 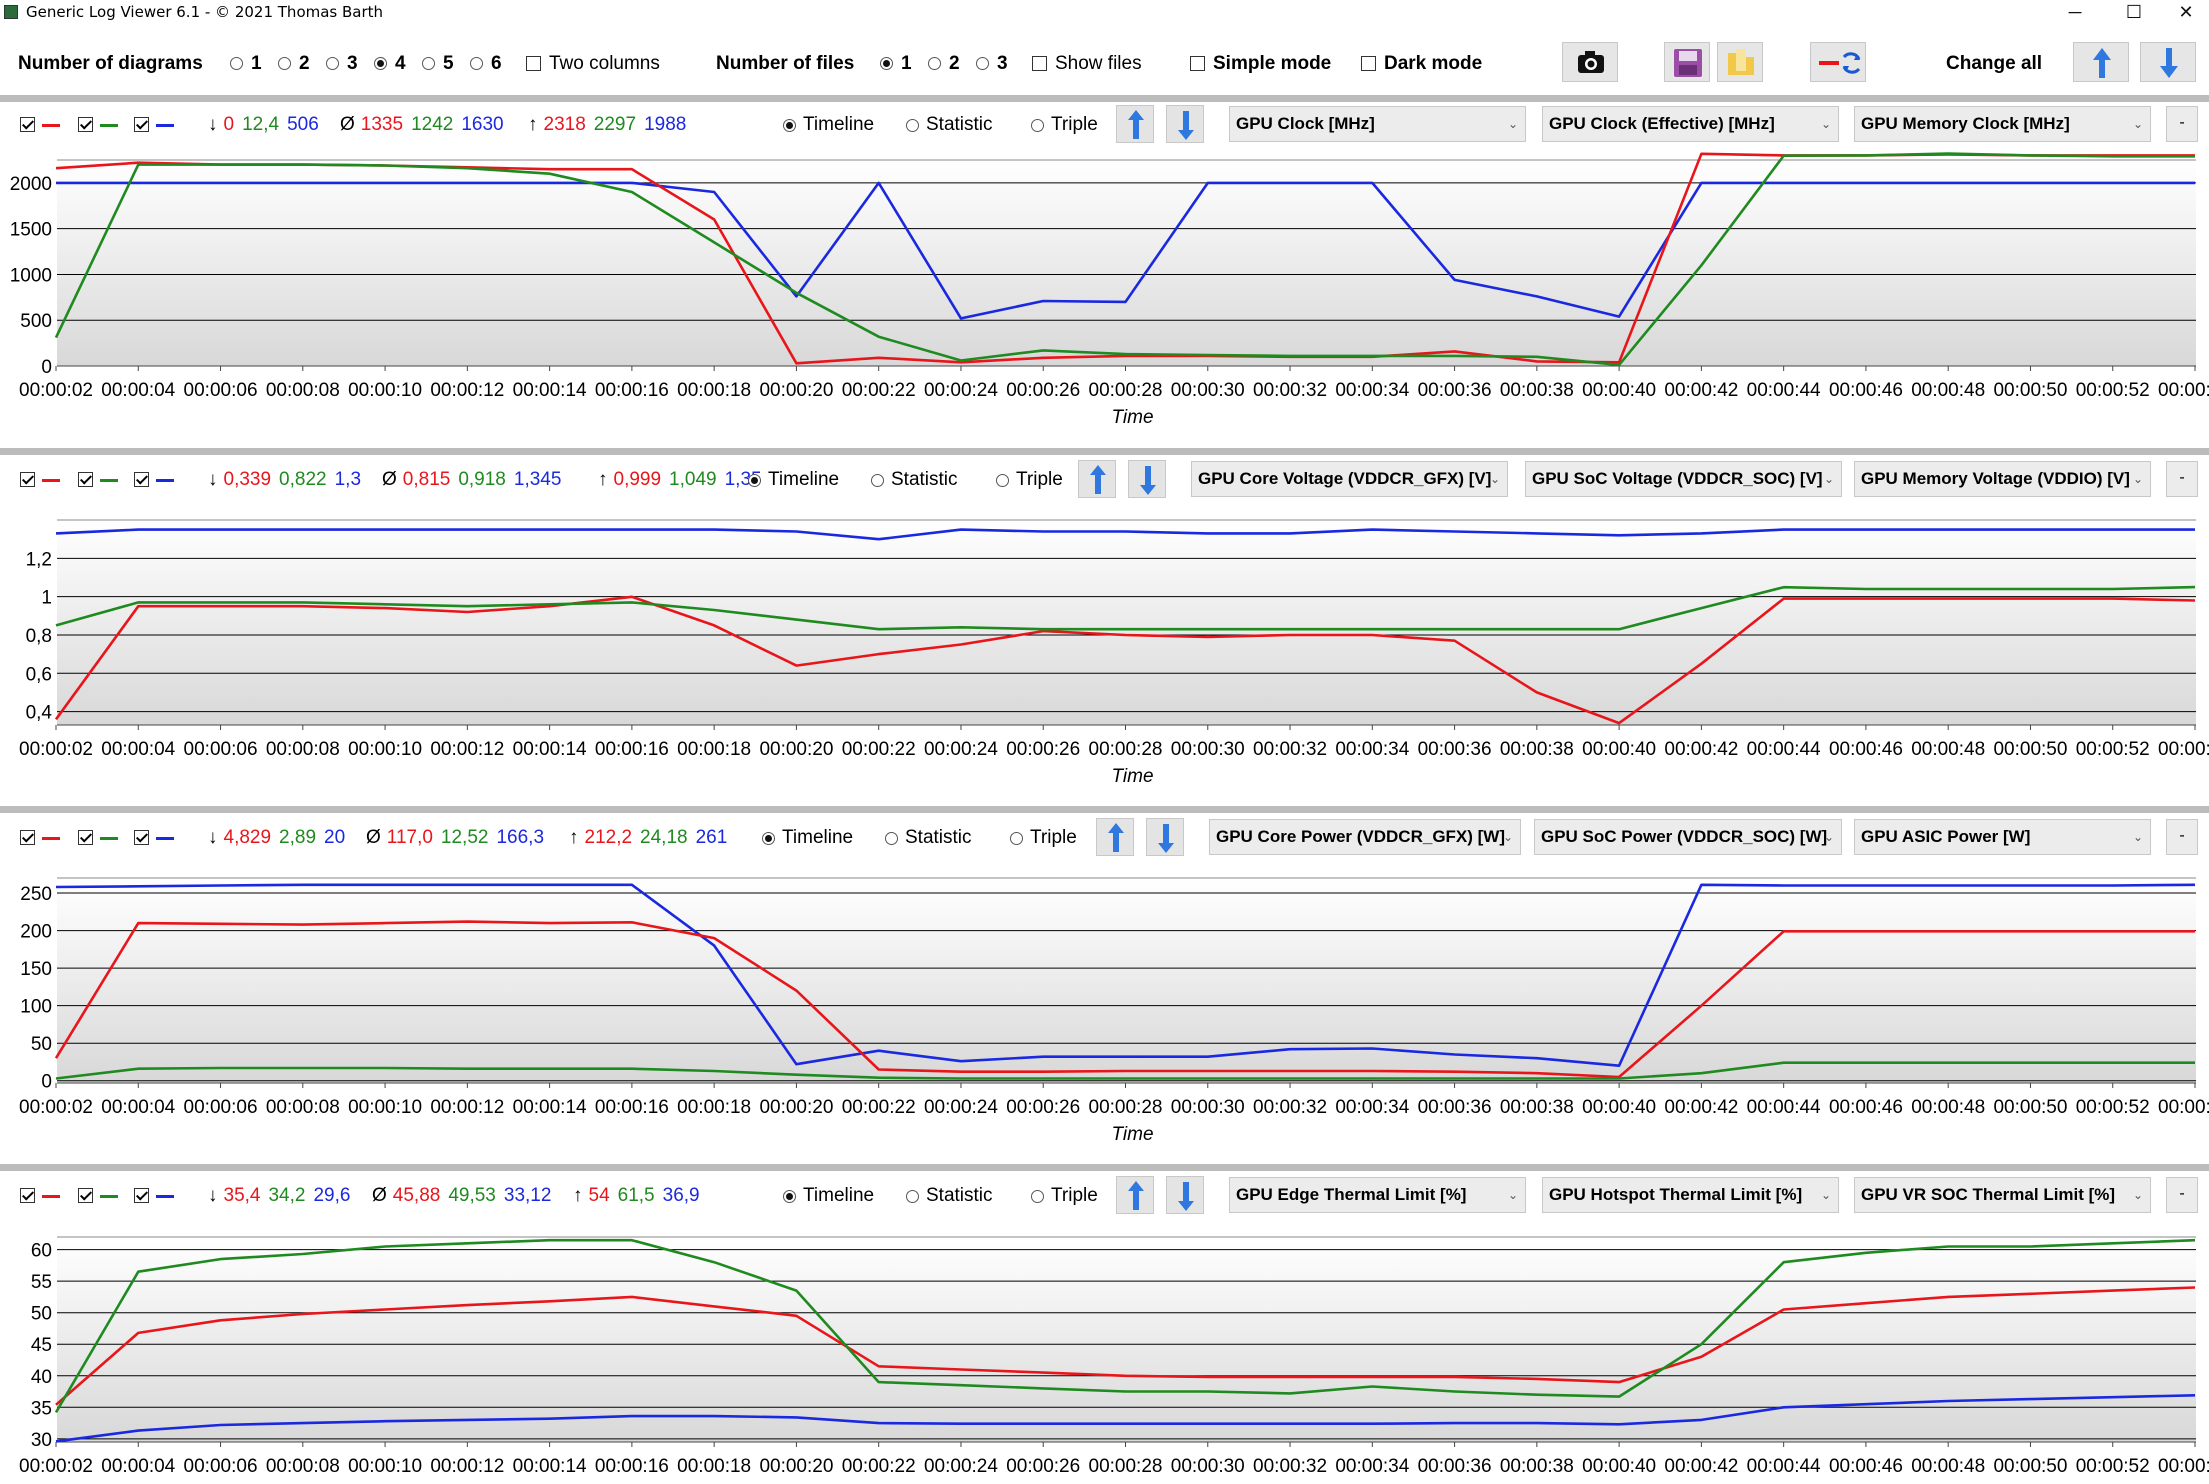 What do you see at coordinates (2101, 62) in the screenshot?
I see `move-up-all-button` at bounding box center [2101, 62].